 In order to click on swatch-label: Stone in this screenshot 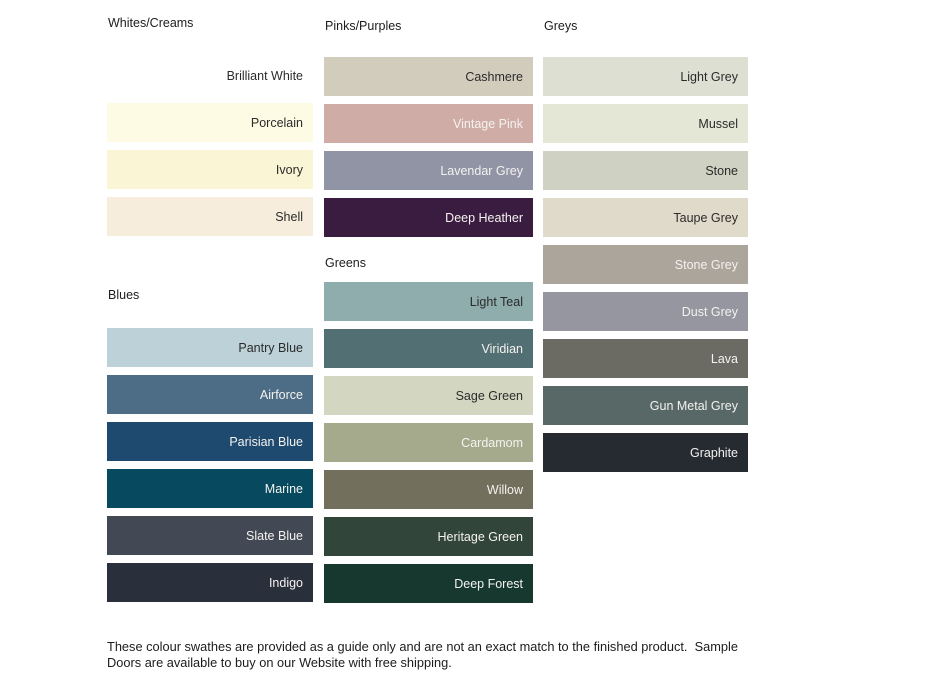, I will do `click(721, 170)`.